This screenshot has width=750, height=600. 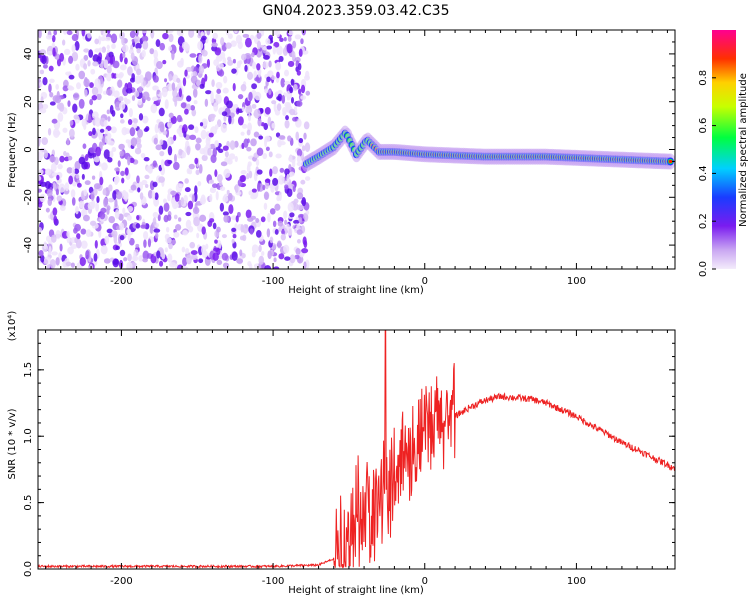 What do you see at coordinates (121, 581) in the screenshot?
I see `x-tick-label: -200` at bounding box center [121, 581].